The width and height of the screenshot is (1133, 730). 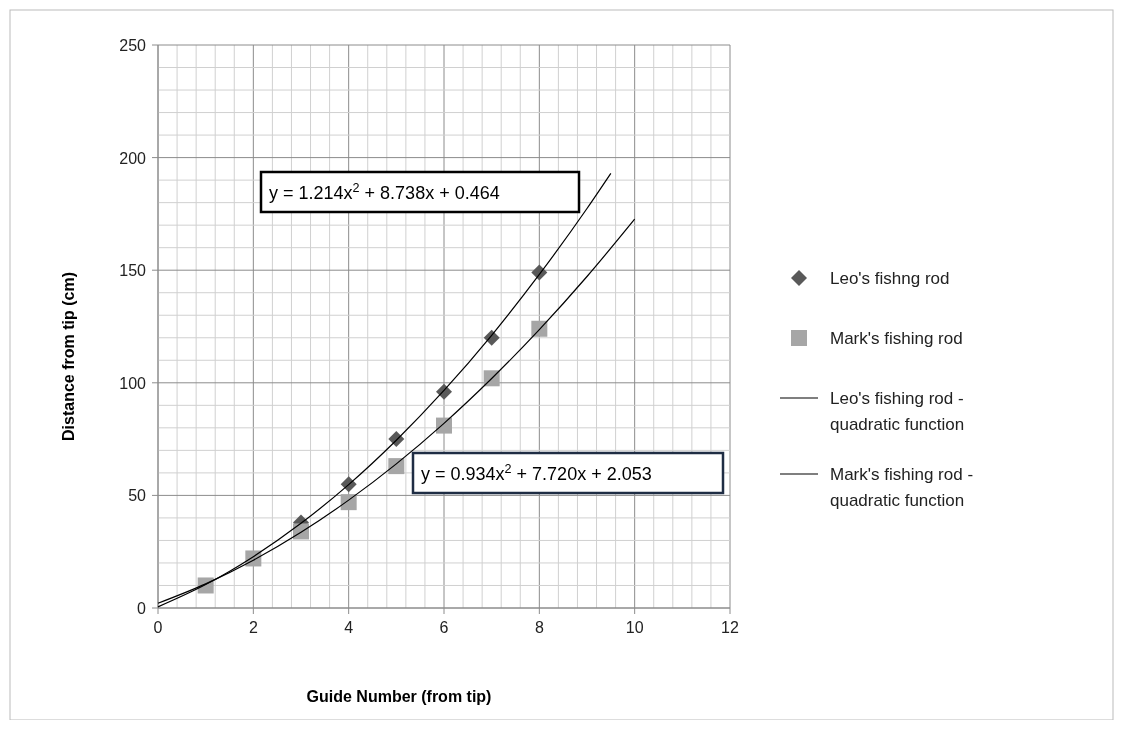 What do you see at coordinates (158, 627) in the screenshot?
I see `x-tick-label: 0` at bounding box center [158, 627].